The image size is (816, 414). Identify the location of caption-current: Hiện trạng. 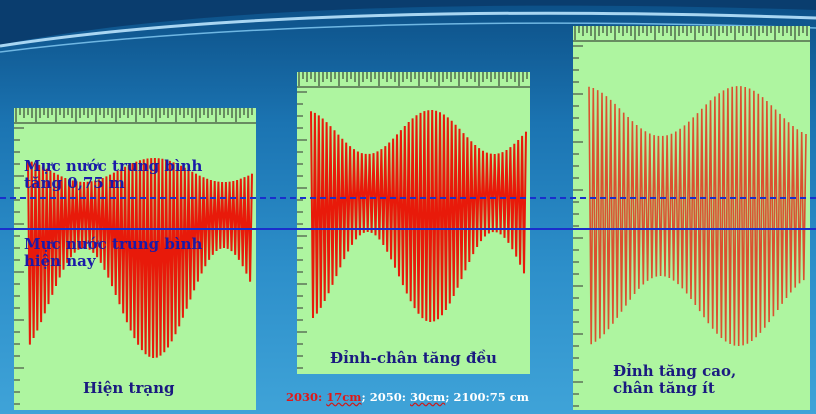
(129, 388).